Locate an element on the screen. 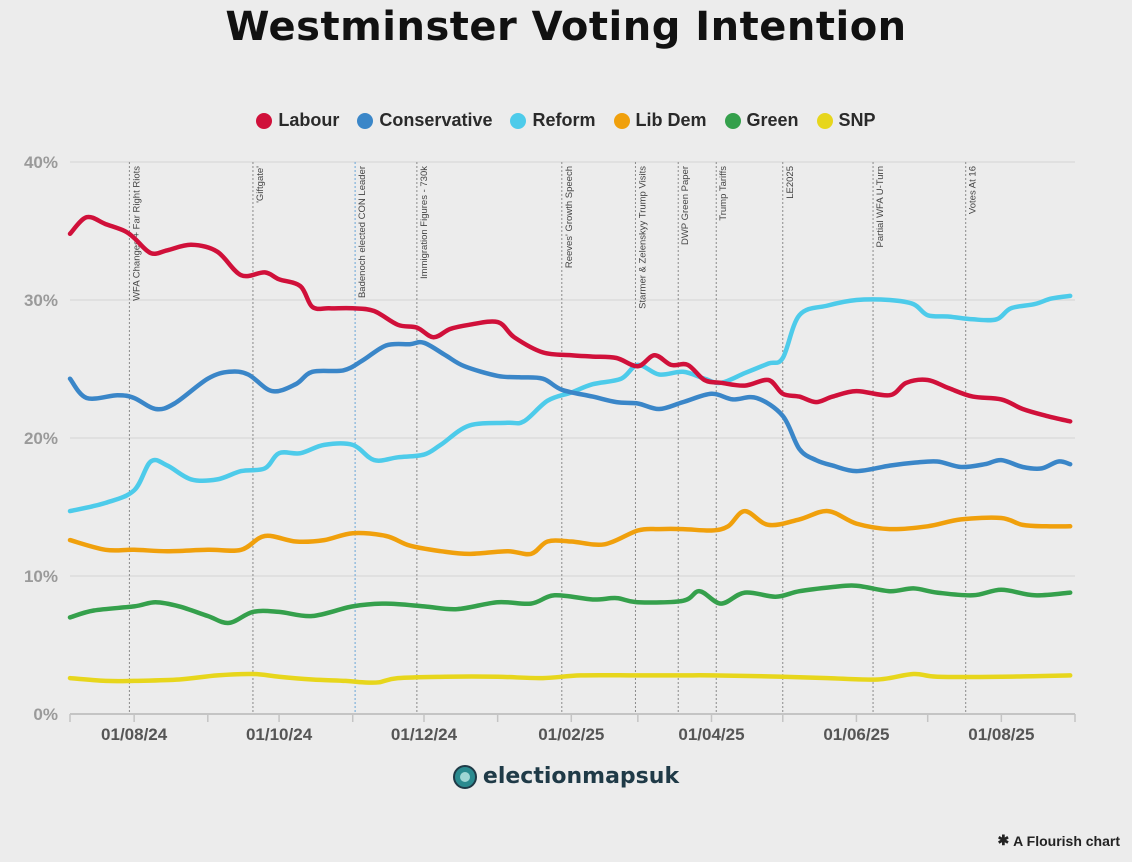 This screenshot has width=1132, height=862. legend-item-conservative: Conservative is located at coordinates (424, 120).